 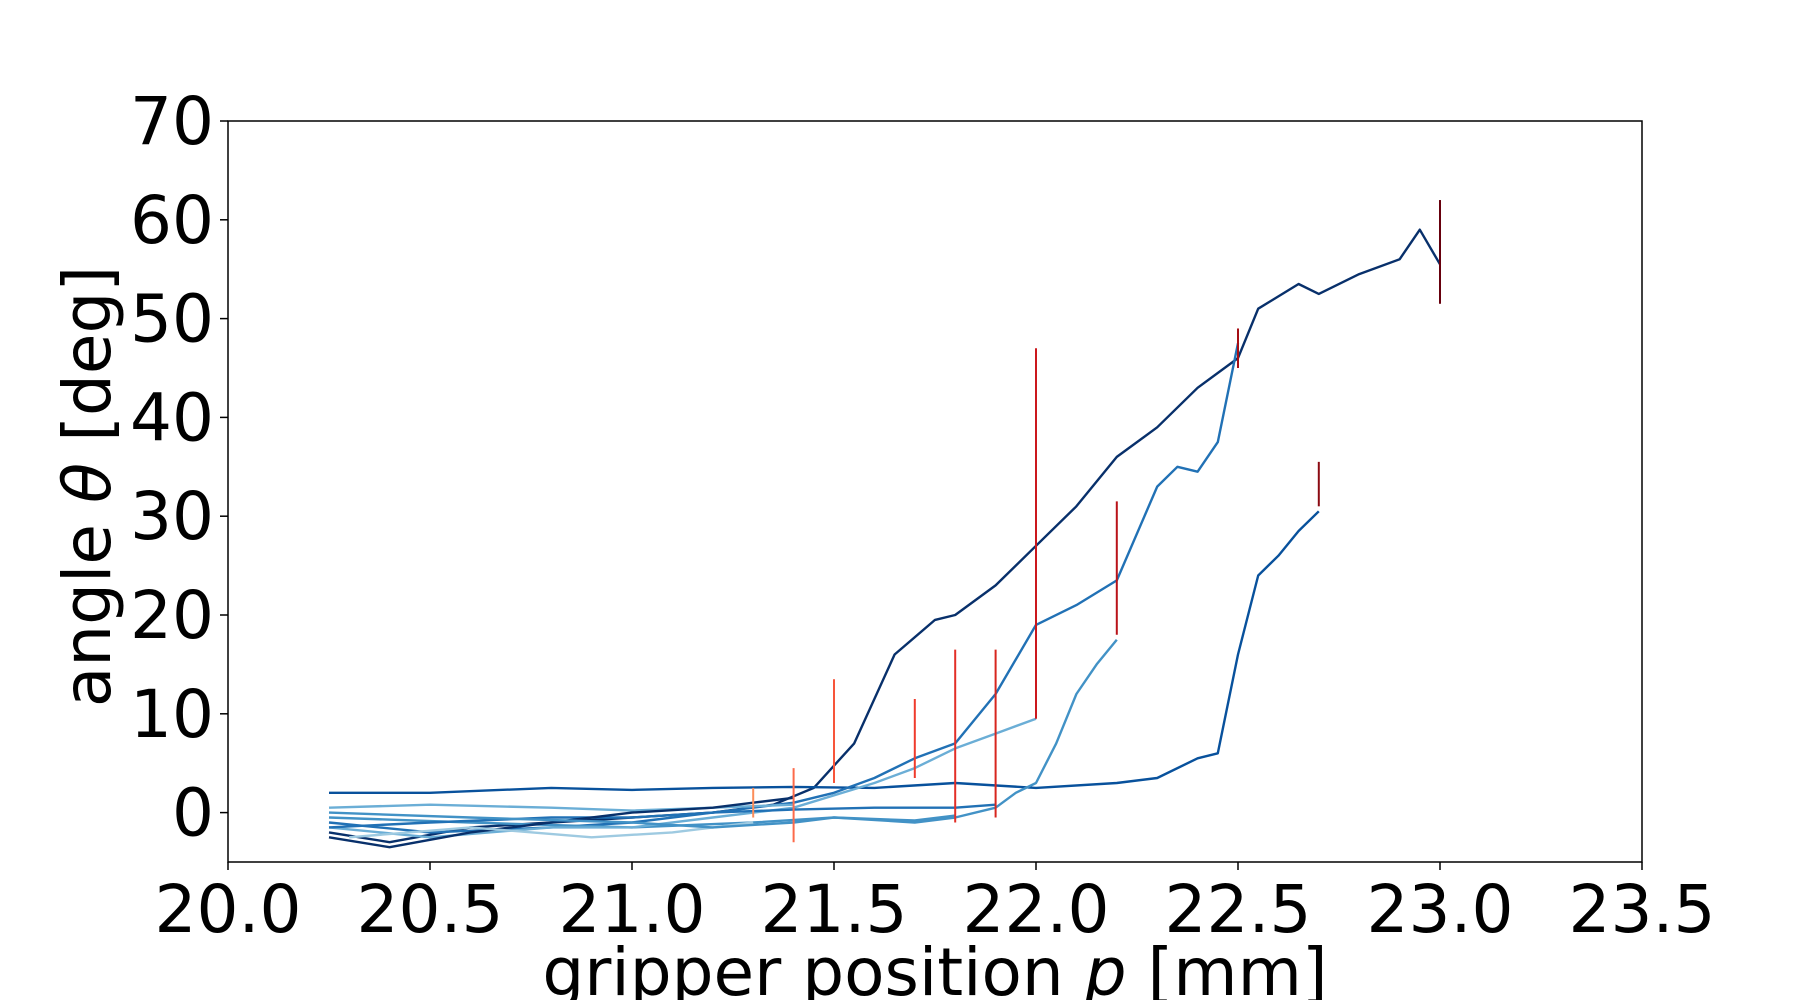 I want to click on x-tick-label: 20.5, so click(x=430, y=909).